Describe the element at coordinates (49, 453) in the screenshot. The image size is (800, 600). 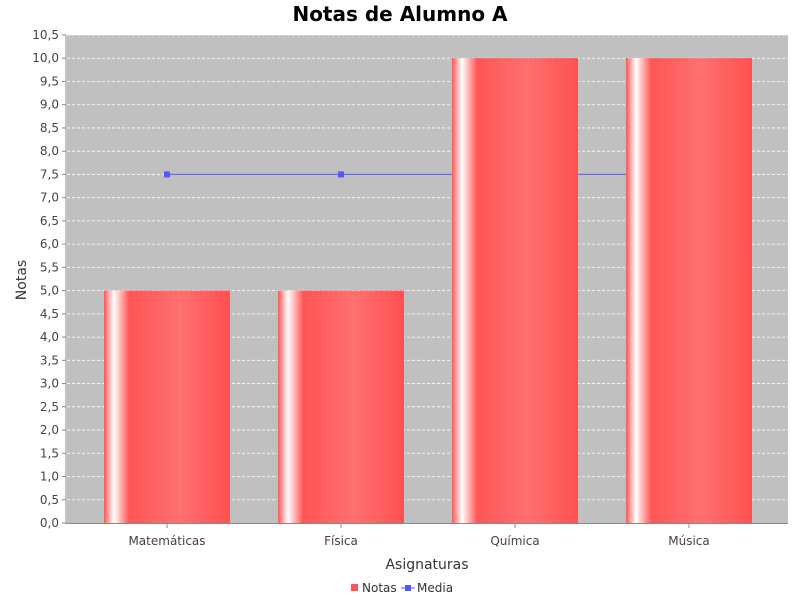
I see `y-tick-label: 1,5` at that location.